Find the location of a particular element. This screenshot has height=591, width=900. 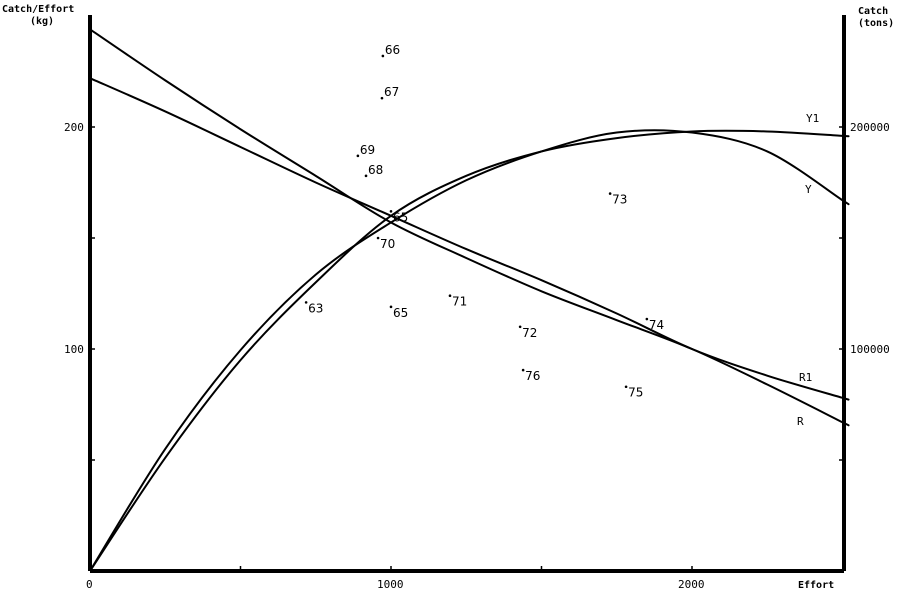

y-left-label-line2: (kg) is located at coordinates (42, 21).